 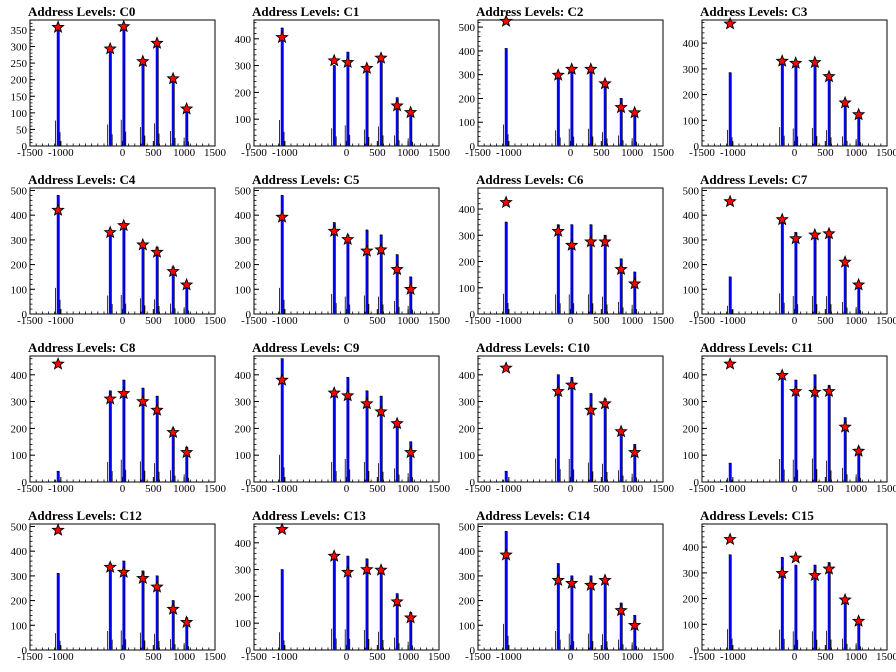 I want to click on chart-title: Address Levels: C0, so click(x=82, y=11).